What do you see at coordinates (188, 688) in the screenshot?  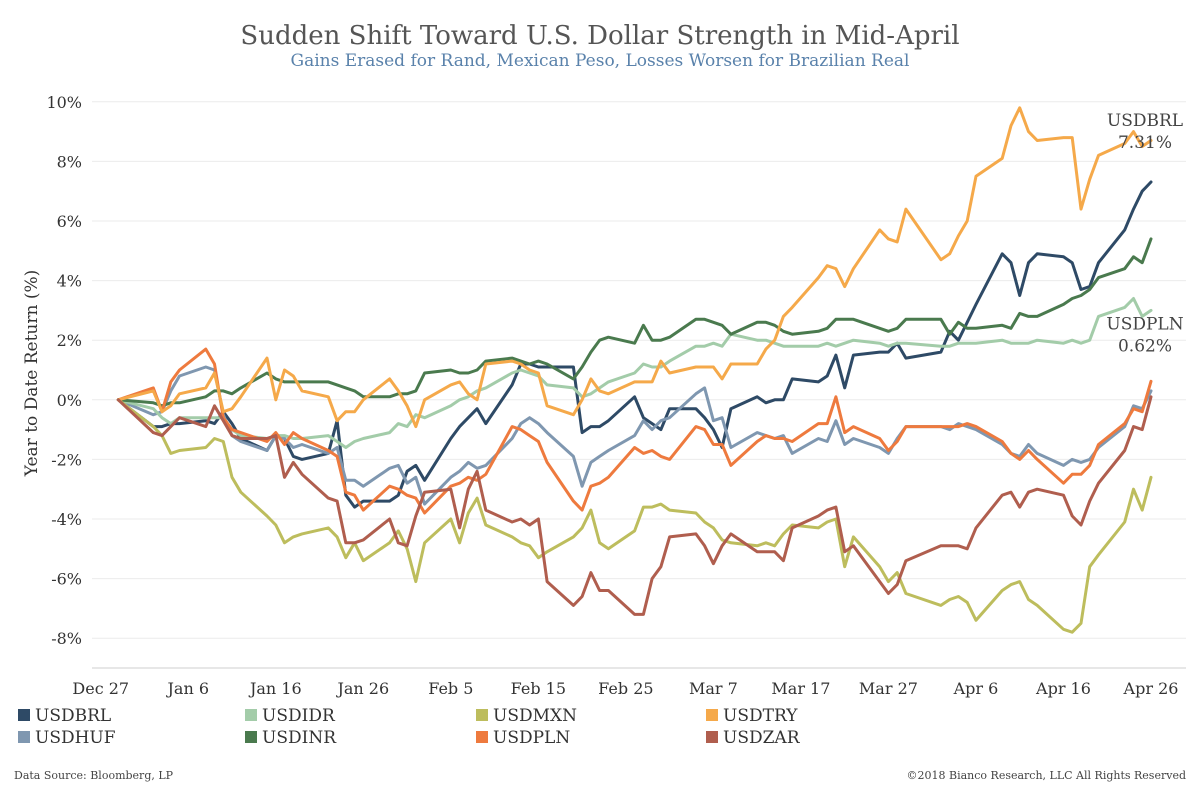 I see `x-tick-label: Jan 6` at bounding box center [188, 688].